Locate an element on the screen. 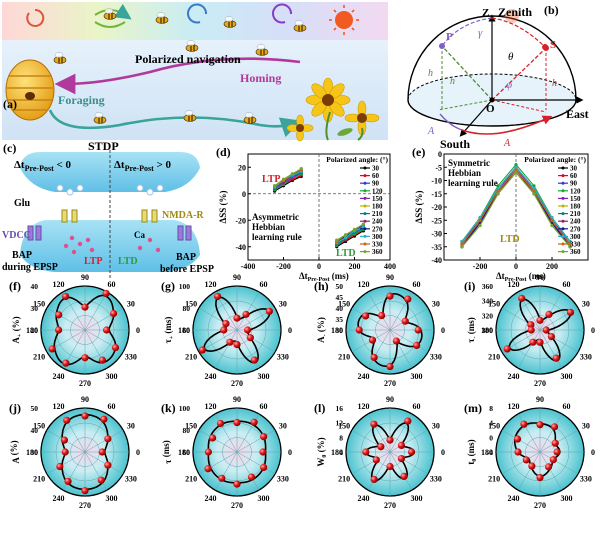 The width and height of the screenshot is (600, 533). legend-entry: 360 is located at coordinates (575, 252).